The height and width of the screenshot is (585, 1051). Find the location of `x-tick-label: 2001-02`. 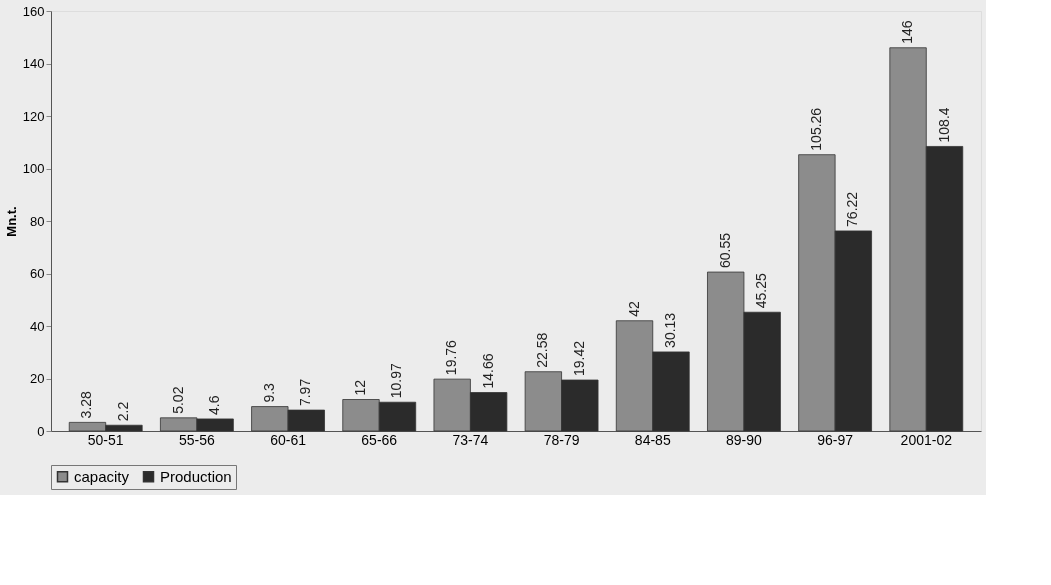

x-tick-label: 2001-02 is located at coordinates (926, 439).